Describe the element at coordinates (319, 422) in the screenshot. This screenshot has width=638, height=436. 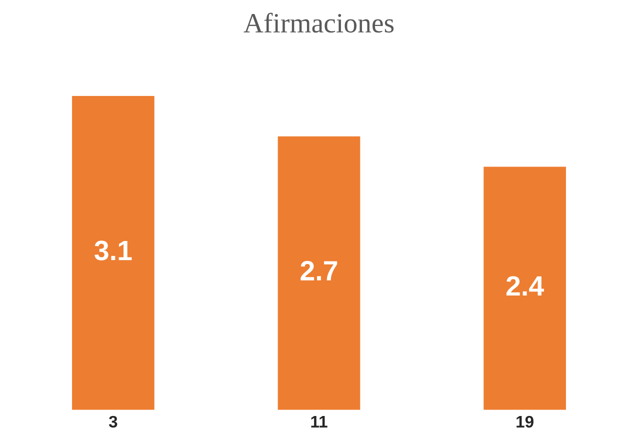
I see `x-tick-label: 11` at that location.